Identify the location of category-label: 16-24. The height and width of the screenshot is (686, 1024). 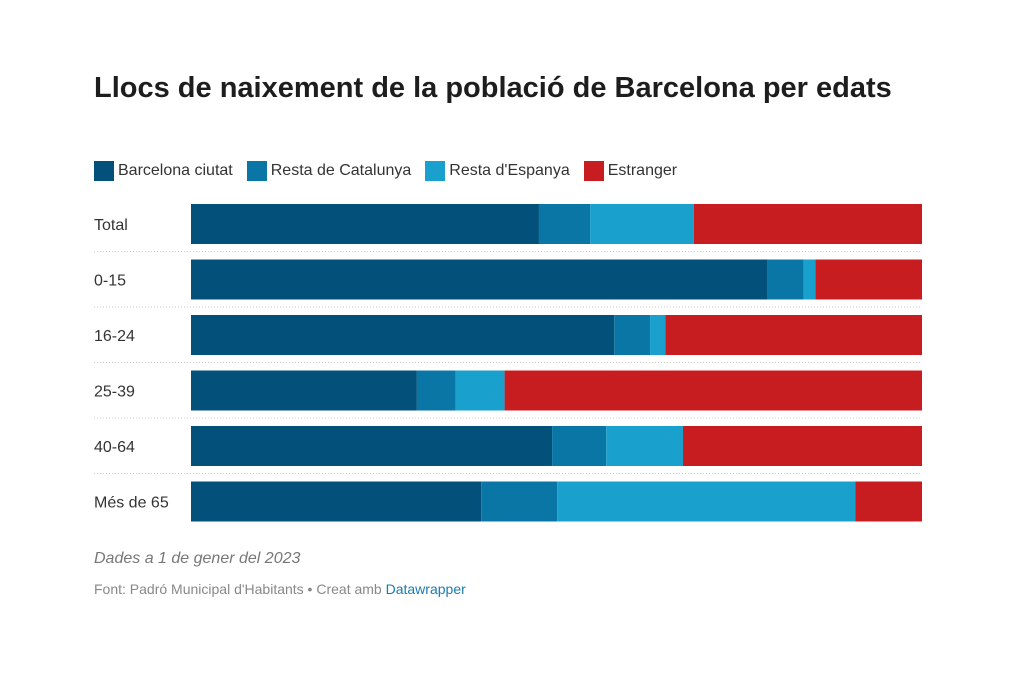
(114, 336).